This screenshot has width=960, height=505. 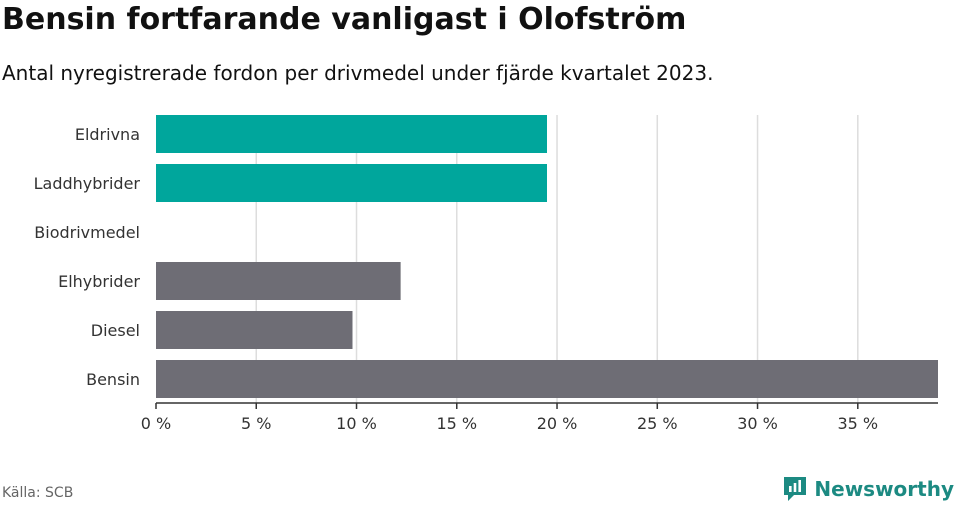 What do you see at coordinates (344, 19) in the screenshot?
I see `chart-title: Bensin fortfarande vanligast i Olofström` at bounding box center [344, 19].